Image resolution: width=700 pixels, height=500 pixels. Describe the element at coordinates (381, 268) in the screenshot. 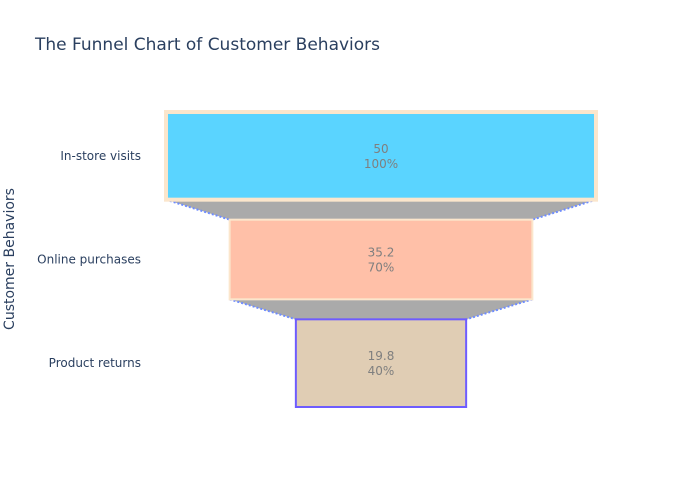

I see `funnel-percent-label: 70%` at that location.